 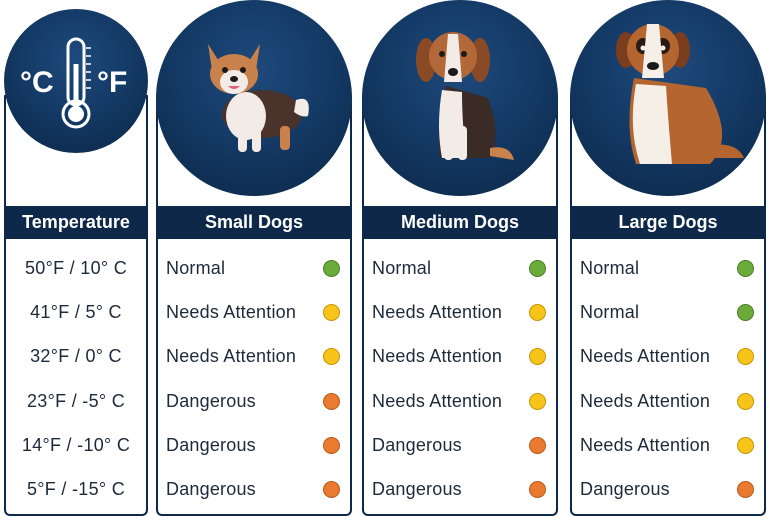 I want to click on temp-row: 32°F / 0° C, so click(x=76, y=356).